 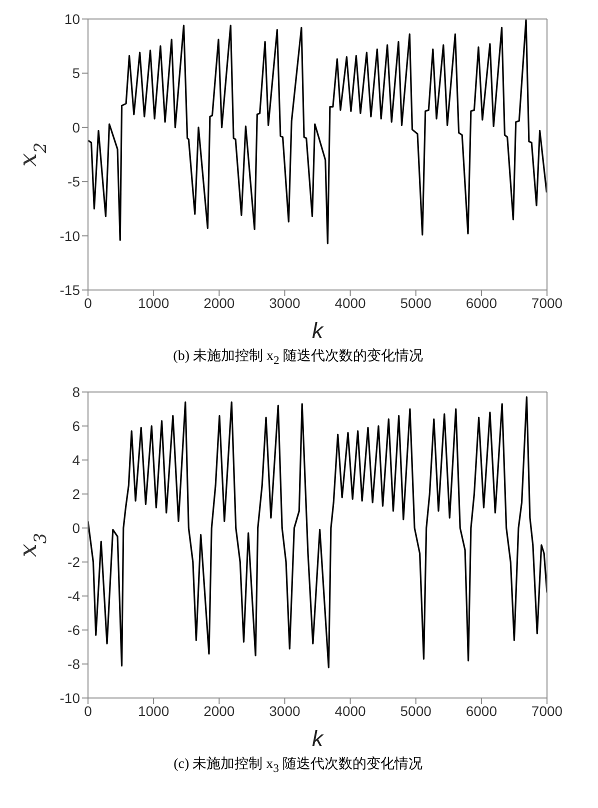 I want to click on y-tick-label: -5, so click(x=74, y=182).